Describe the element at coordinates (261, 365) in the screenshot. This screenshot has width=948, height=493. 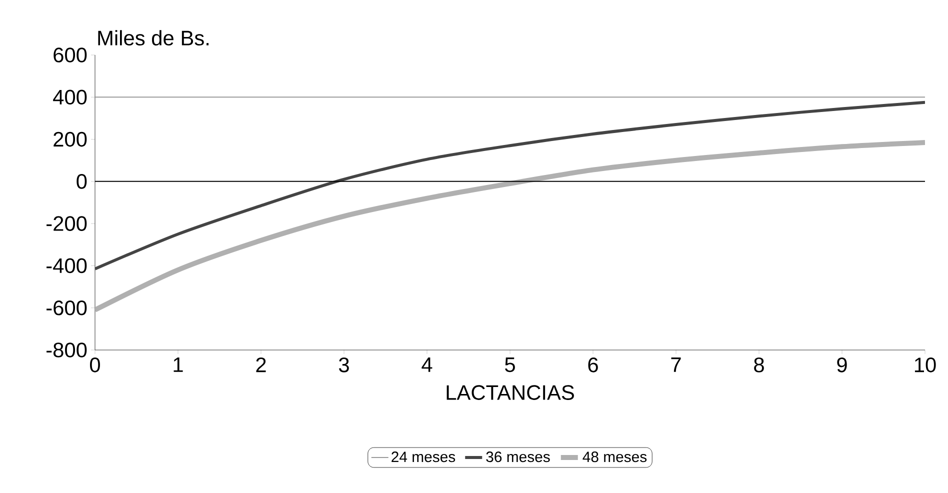
I see `x-tick-label: 2` at that location.